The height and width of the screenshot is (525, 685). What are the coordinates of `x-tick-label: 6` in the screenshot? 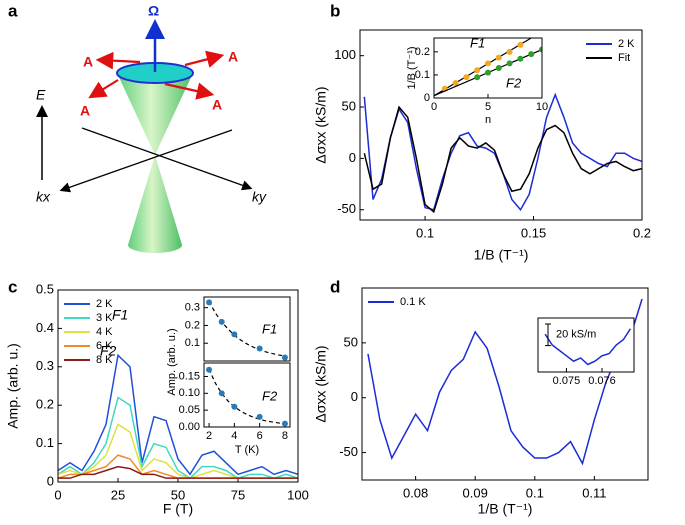 It's located at (260, 436).